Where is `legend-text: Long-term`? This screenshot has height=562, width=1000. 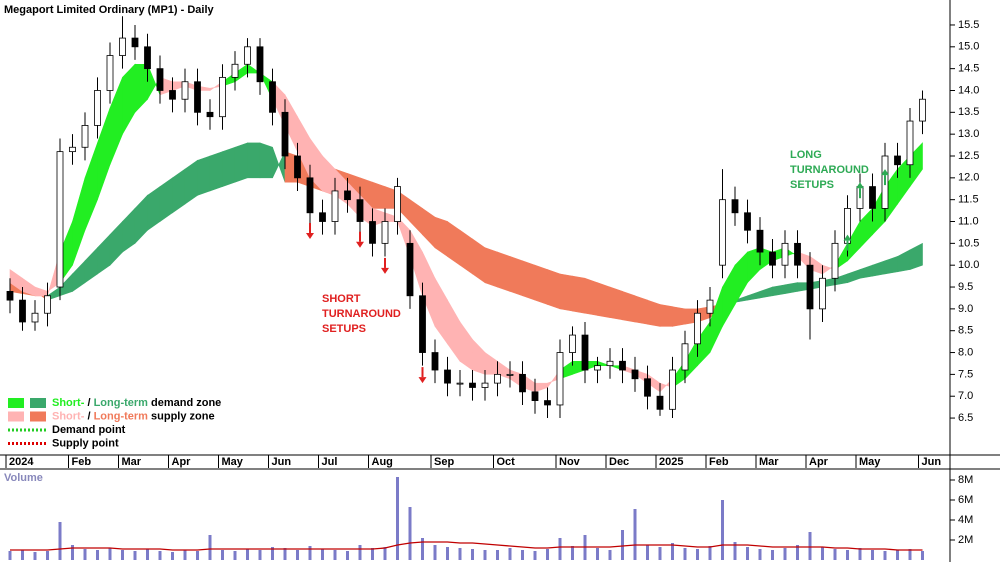 legend-text: Long-term is located at coordinates (121, 416).